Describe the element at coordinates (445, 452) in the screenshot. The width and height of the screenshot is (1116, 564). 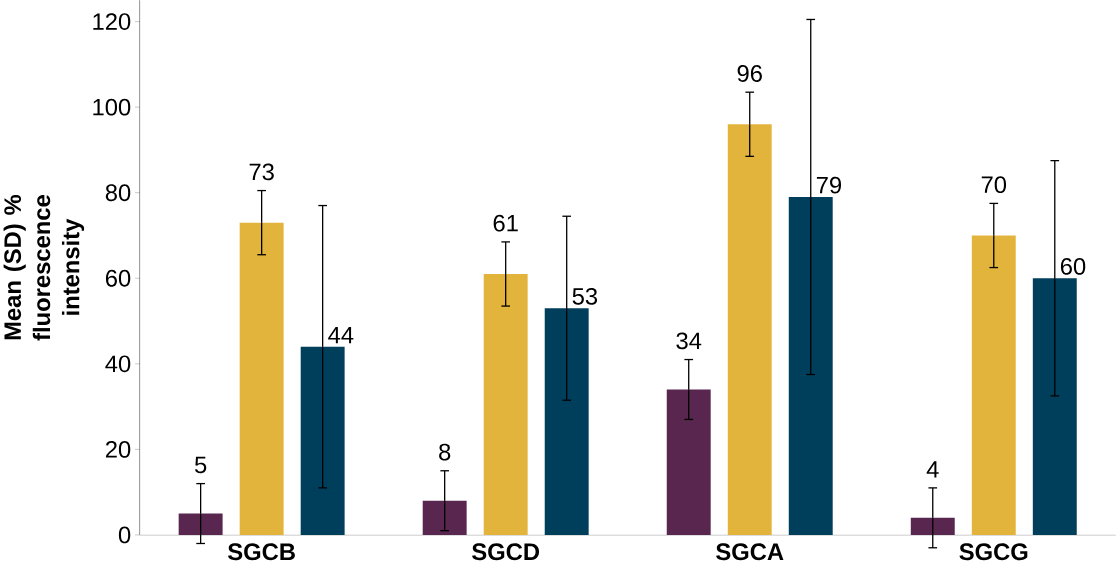
I see `data-label: 8` at that location.